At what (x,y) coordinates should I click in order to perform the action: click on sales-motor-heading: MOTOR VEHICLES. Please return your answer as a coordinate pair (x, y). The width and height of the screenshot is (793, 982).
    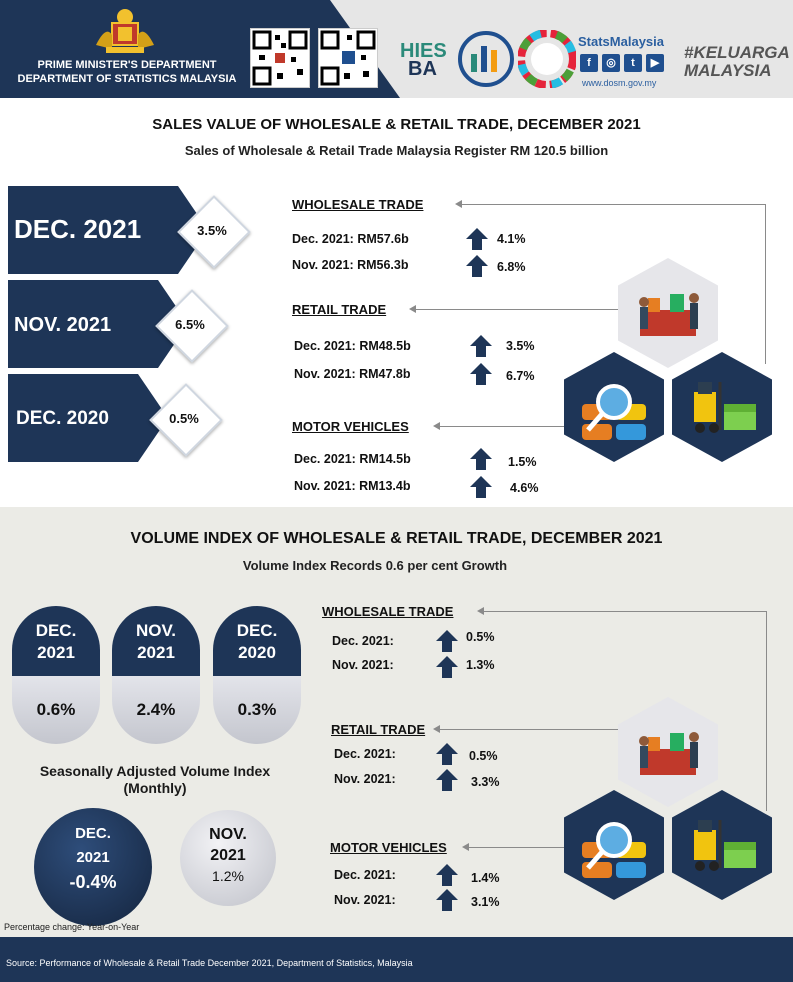
    Looking at the image, I should click on (350, 426).